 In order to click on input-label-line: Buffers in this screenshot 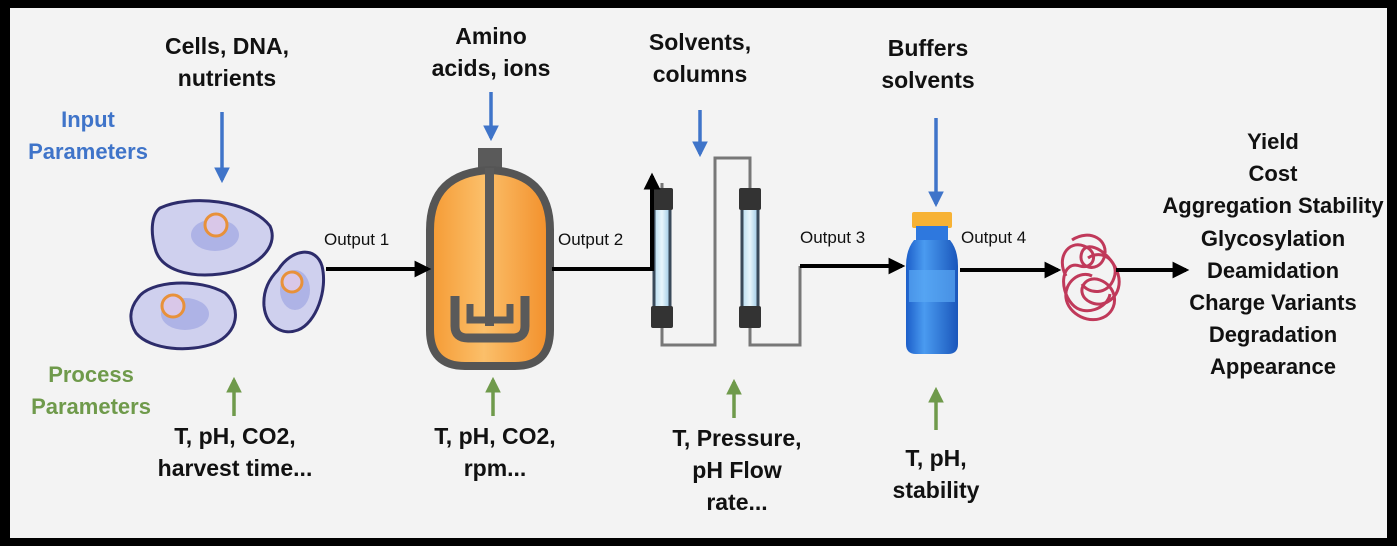, I will do `click(928, 48)`.